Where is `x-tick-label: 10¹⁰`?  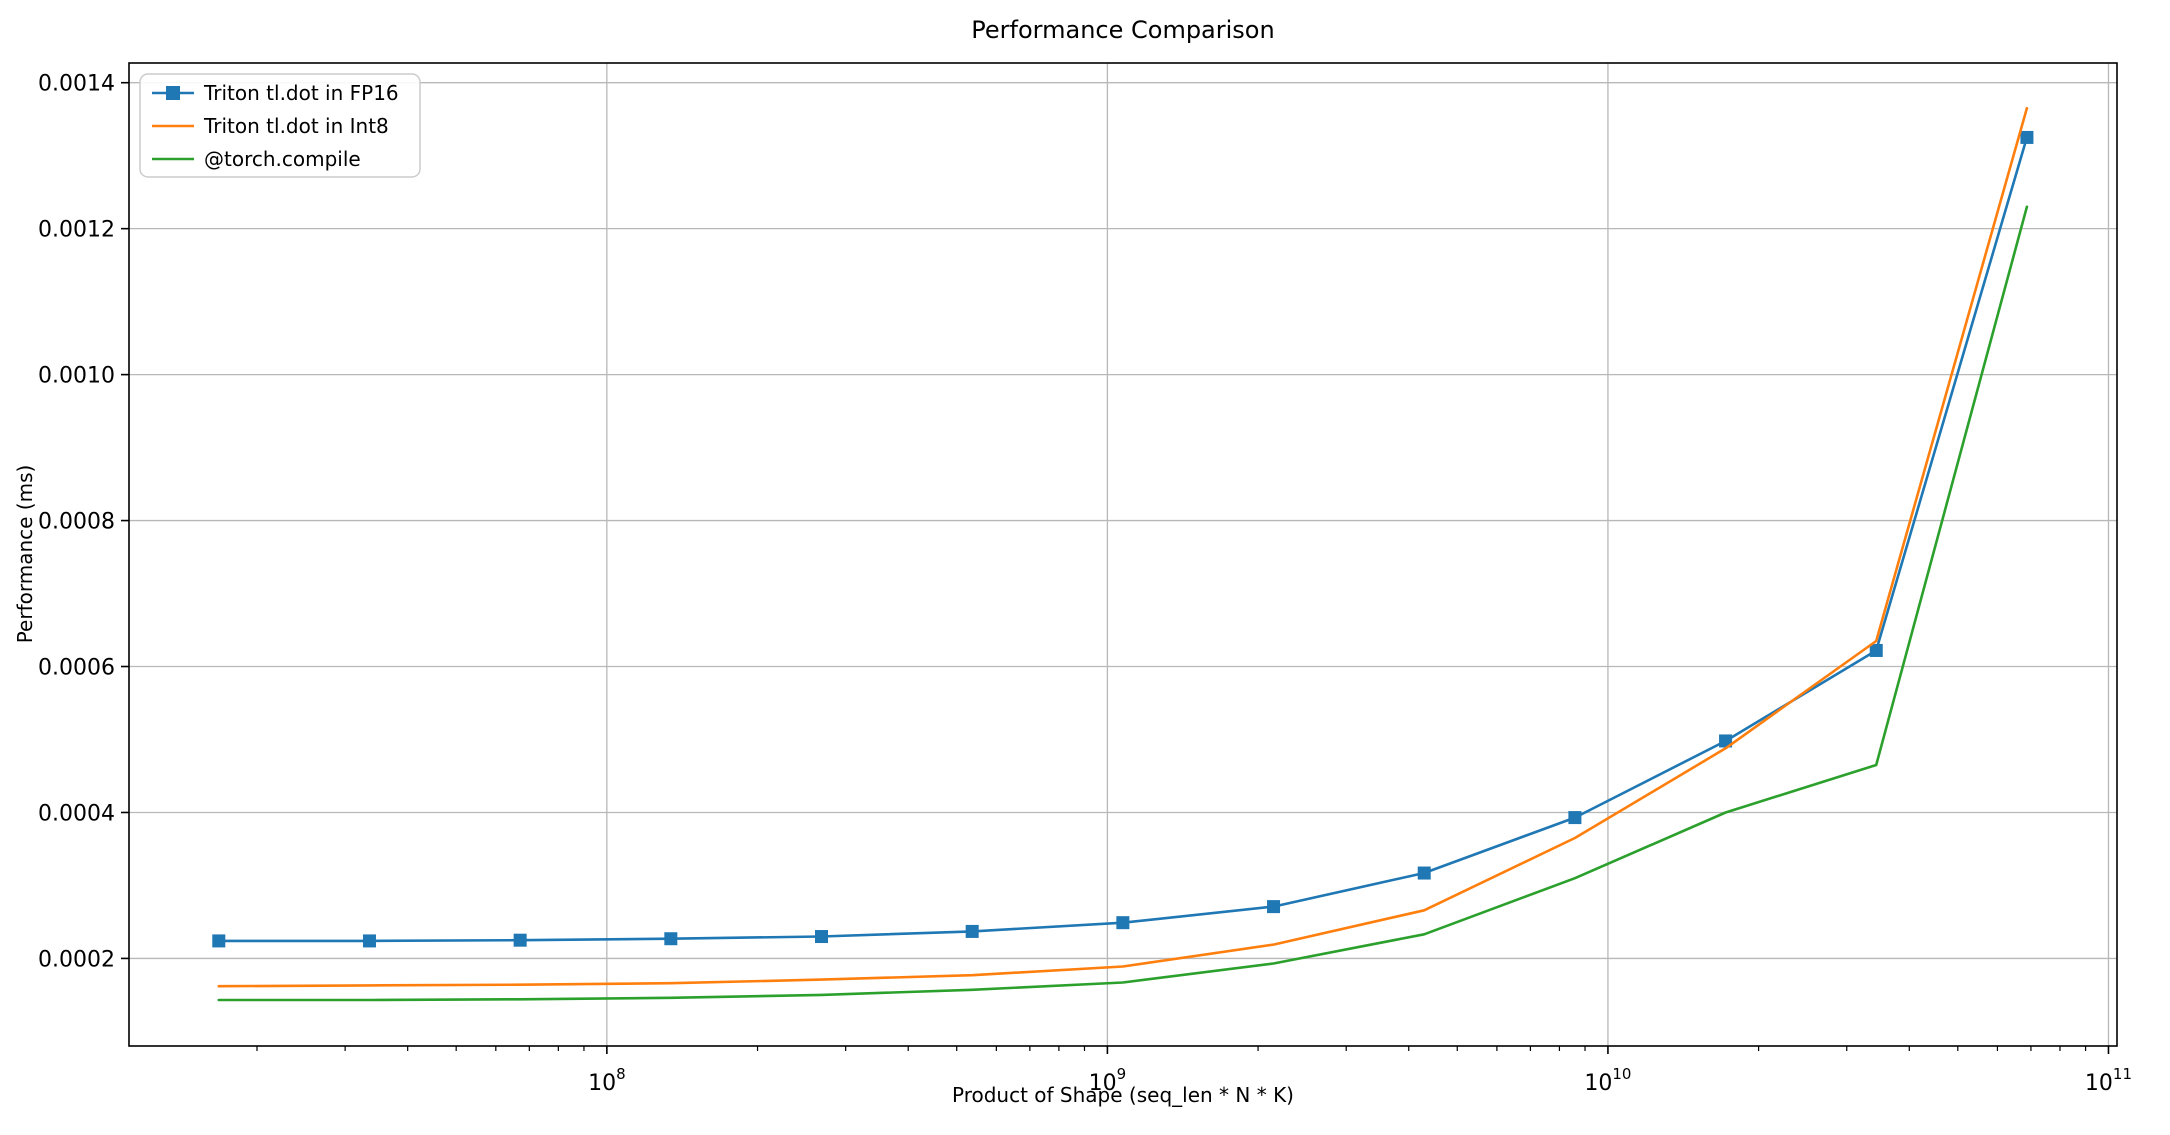
x-tick-label: 10¹⁰ is located at coordinates (1607, 1080).